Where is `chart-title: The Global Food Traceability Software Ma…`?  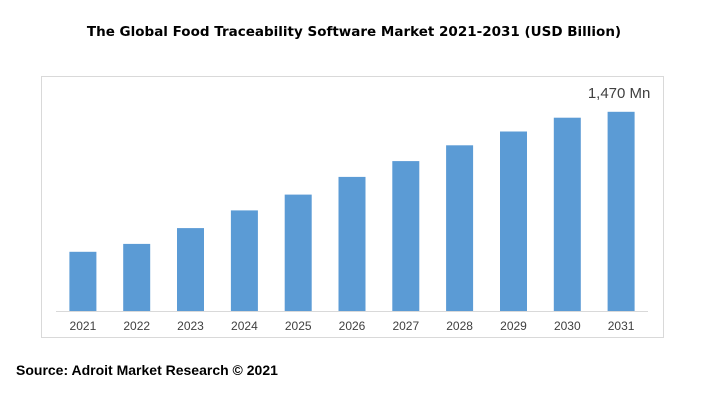 chart-title: The Global Food Traceability Software Ma… is located at coordinates (354, 32).